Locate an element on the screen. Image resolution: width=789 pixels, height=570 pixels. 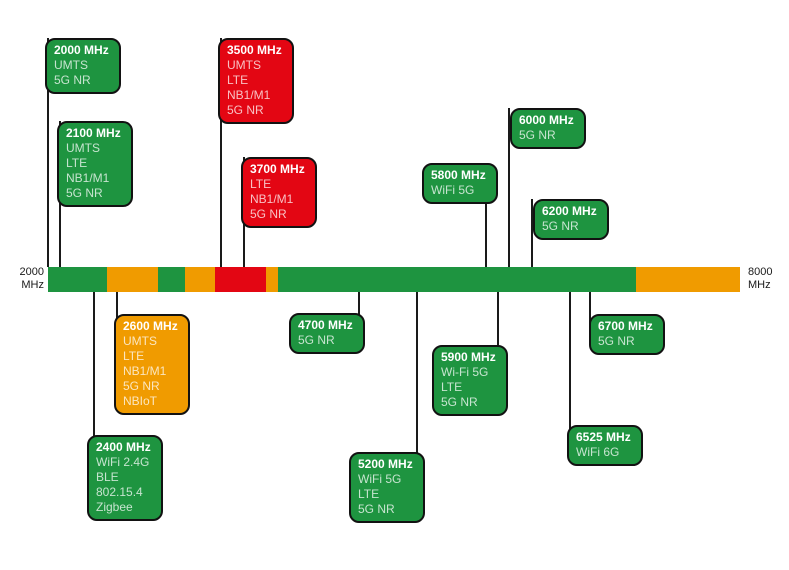
callout-title: 6200 MHz is located at coordinates (569, 211).